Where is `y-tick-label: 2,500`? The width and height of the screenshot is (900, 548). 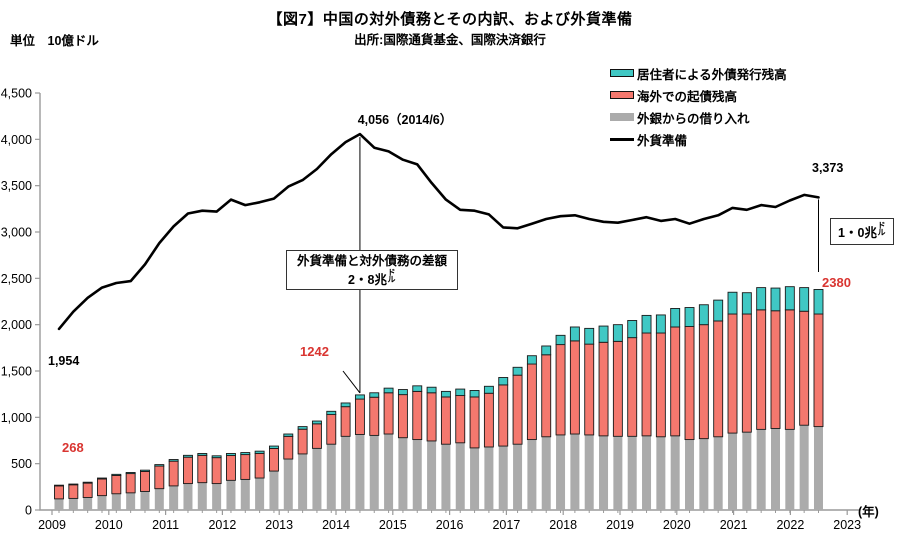
y-tick-label: 2,500 is located at coordinates (16, 279).